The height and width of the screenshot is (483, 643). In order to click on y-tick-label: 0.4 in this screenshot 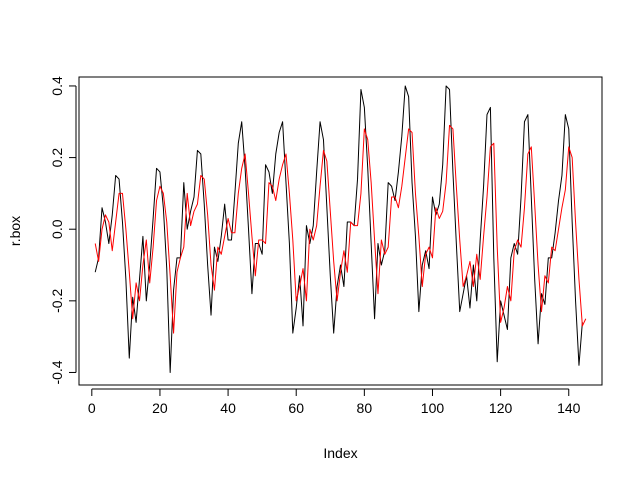, I will do `click(57, 86)`.